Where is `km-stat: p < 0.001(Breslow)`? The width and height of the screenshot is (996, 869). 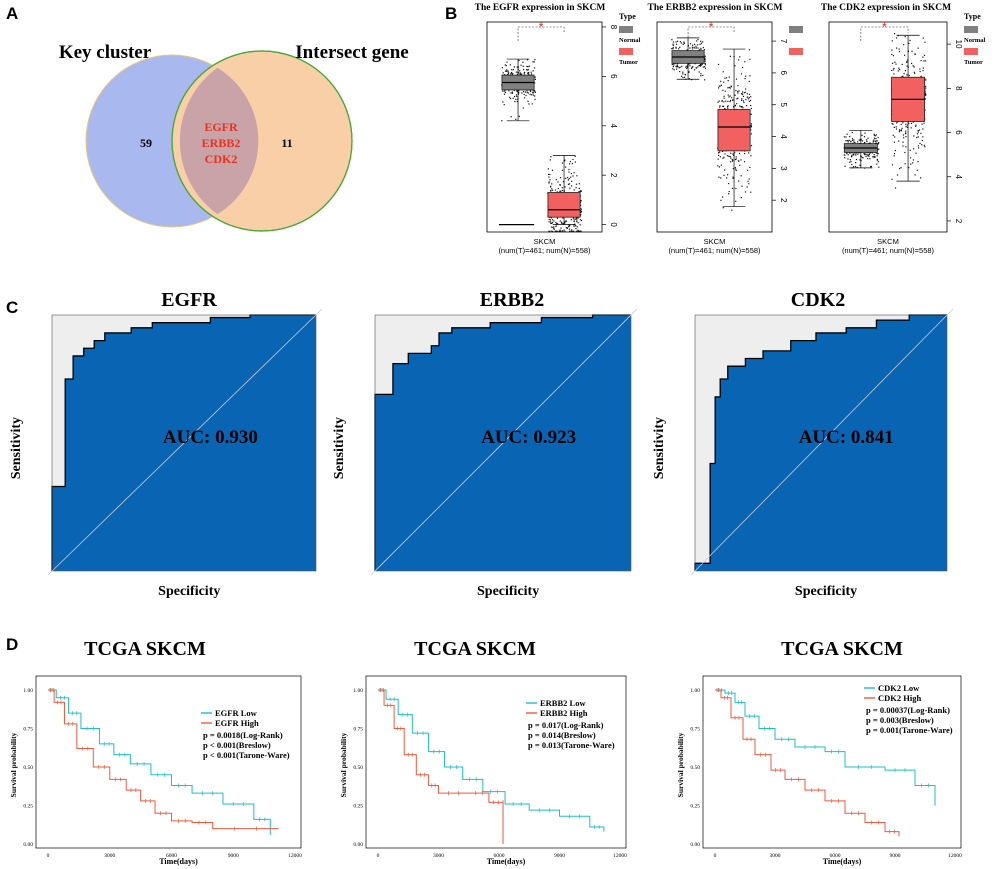
km-stat: p < 0.001(Breslow) is located at coordinates (237, 745).